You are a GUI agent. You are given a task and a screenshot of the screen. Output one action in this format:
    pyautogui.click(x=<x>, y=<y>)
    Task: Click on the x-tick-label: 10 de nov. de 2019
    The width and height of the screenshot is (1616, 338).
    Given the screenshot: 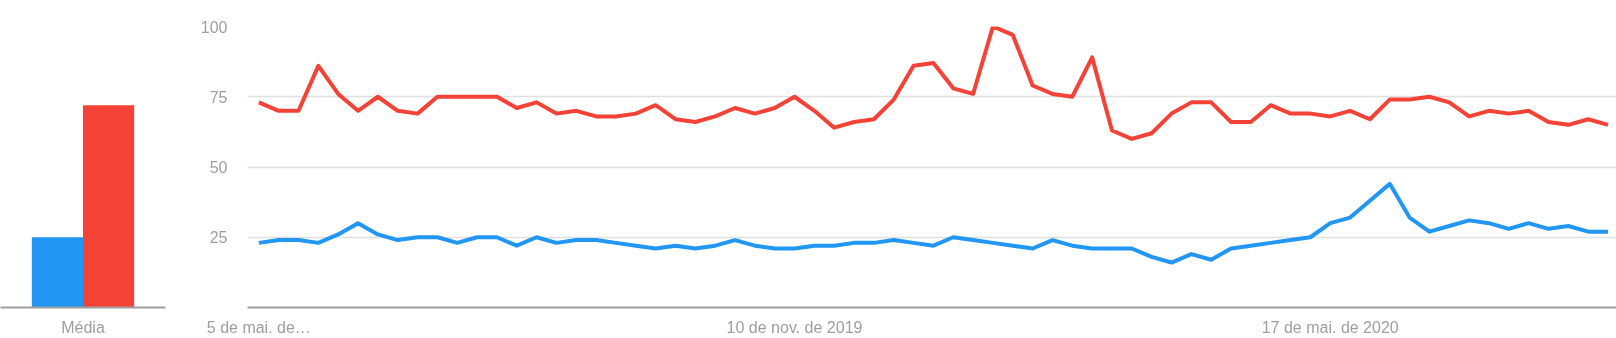 What is the action you would take?
    pyautogui.click(x=794, y=327)
    